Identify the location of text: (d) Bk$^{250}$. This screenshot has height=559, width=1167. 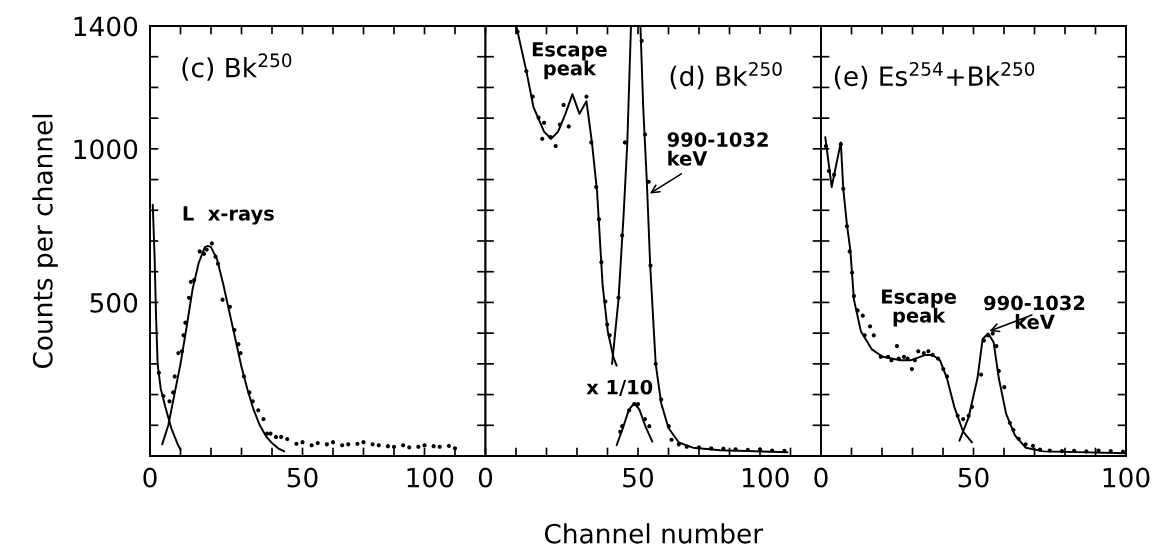
(726, 75).